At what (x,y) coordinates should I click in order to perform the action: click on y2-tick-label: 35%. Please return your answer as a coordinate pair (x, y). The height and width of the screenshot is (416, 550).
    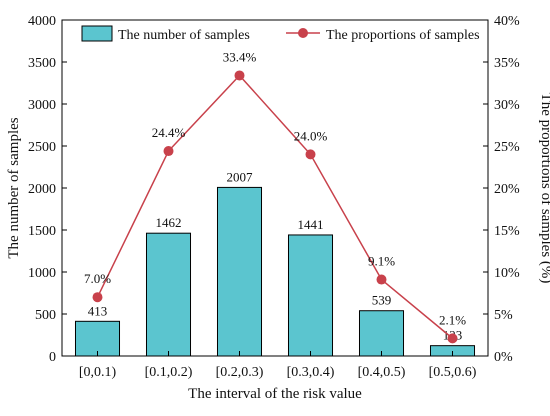
    Looking at the image, I should click on (507, 63).